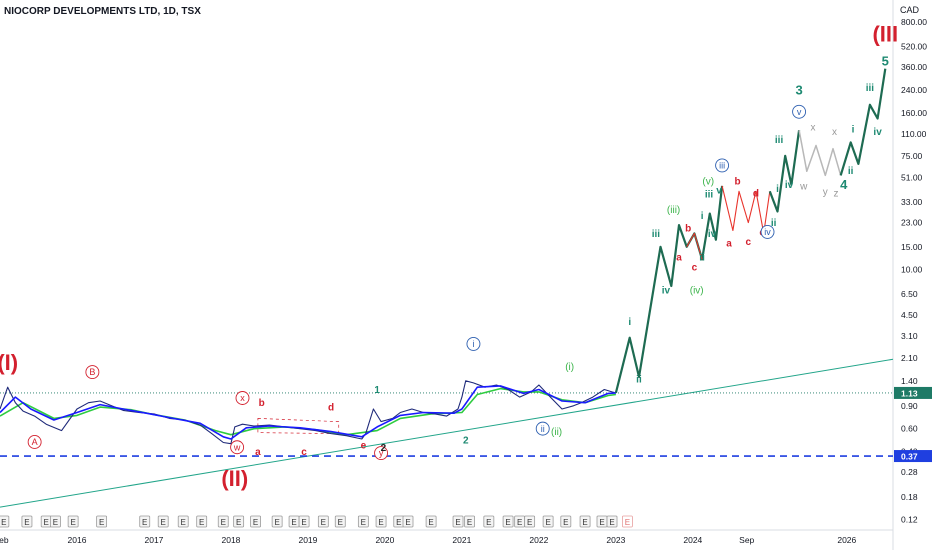  What do you see at coordinates (258, 452) in the screenshot?
I see `wave-label: a` at bounding box center [258, 452].